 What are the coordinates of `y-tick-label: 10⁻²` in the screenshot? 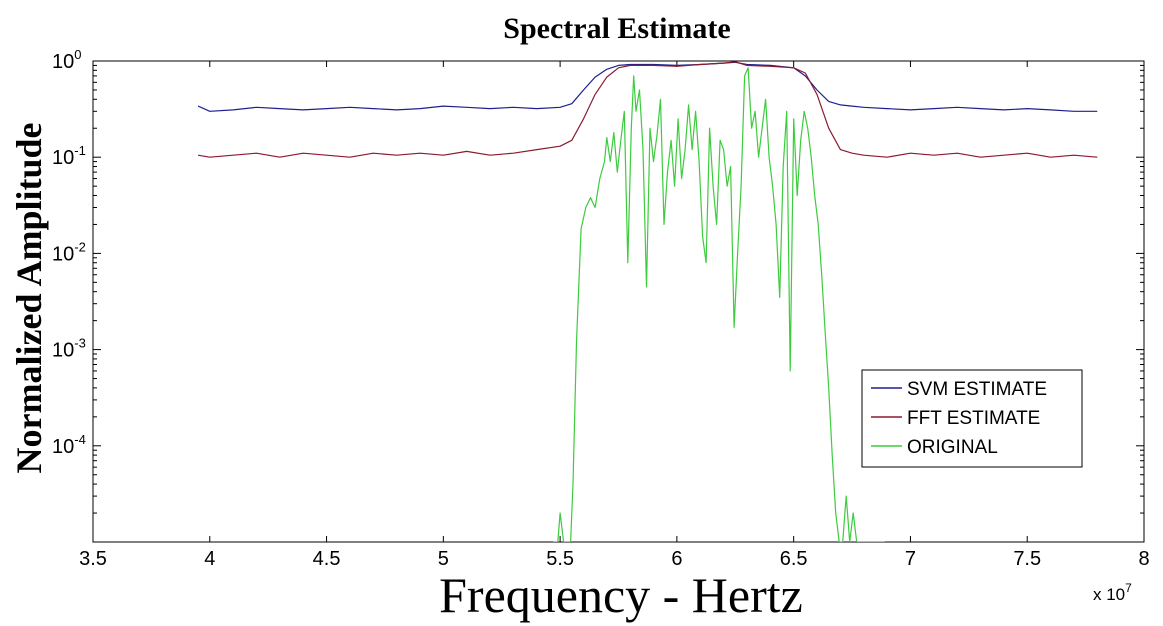 It's located at (69, 252).